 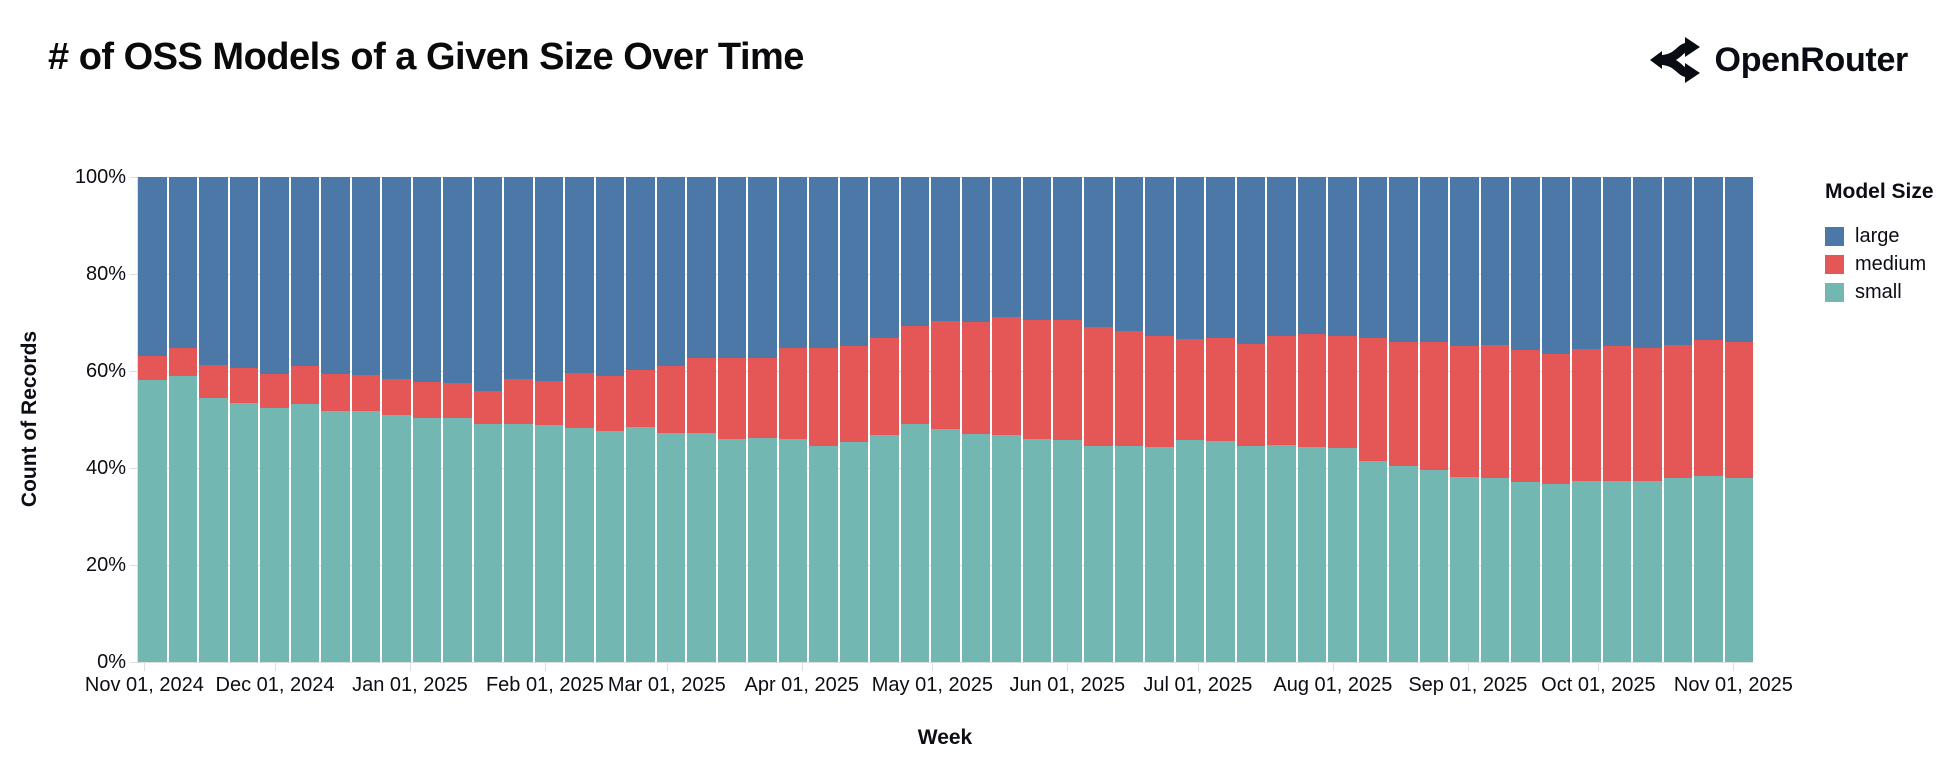 I want to click on y-tick-label-40: 40%, so click(x=105, y=468).